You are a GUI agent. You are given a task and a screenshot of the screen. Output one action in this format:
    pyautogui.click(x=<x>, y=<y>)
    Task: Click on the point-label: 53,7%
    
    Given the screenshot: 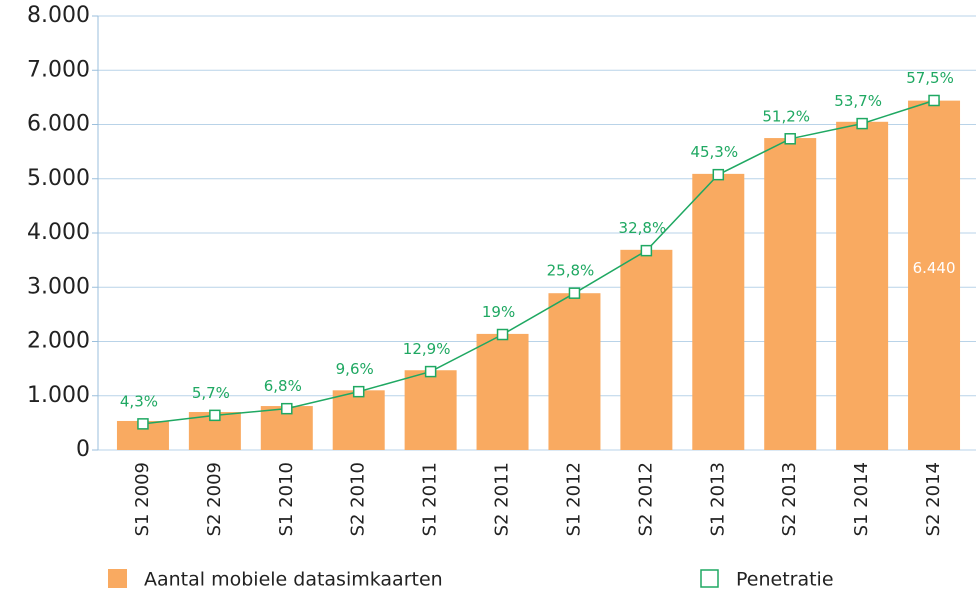 What is the action you would take?
    pyautogui.click(x=858, y=101)
    